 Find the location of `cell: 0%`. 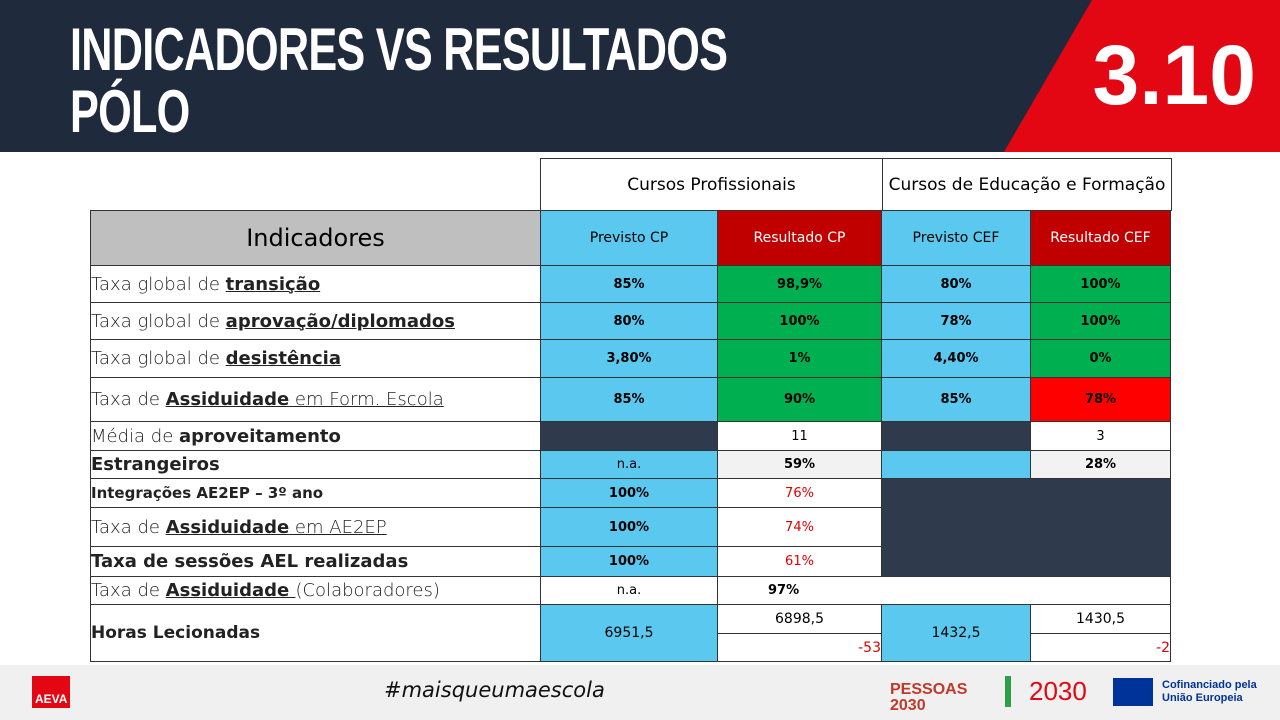

cell: 0% is located at coordinates (1100, 358).